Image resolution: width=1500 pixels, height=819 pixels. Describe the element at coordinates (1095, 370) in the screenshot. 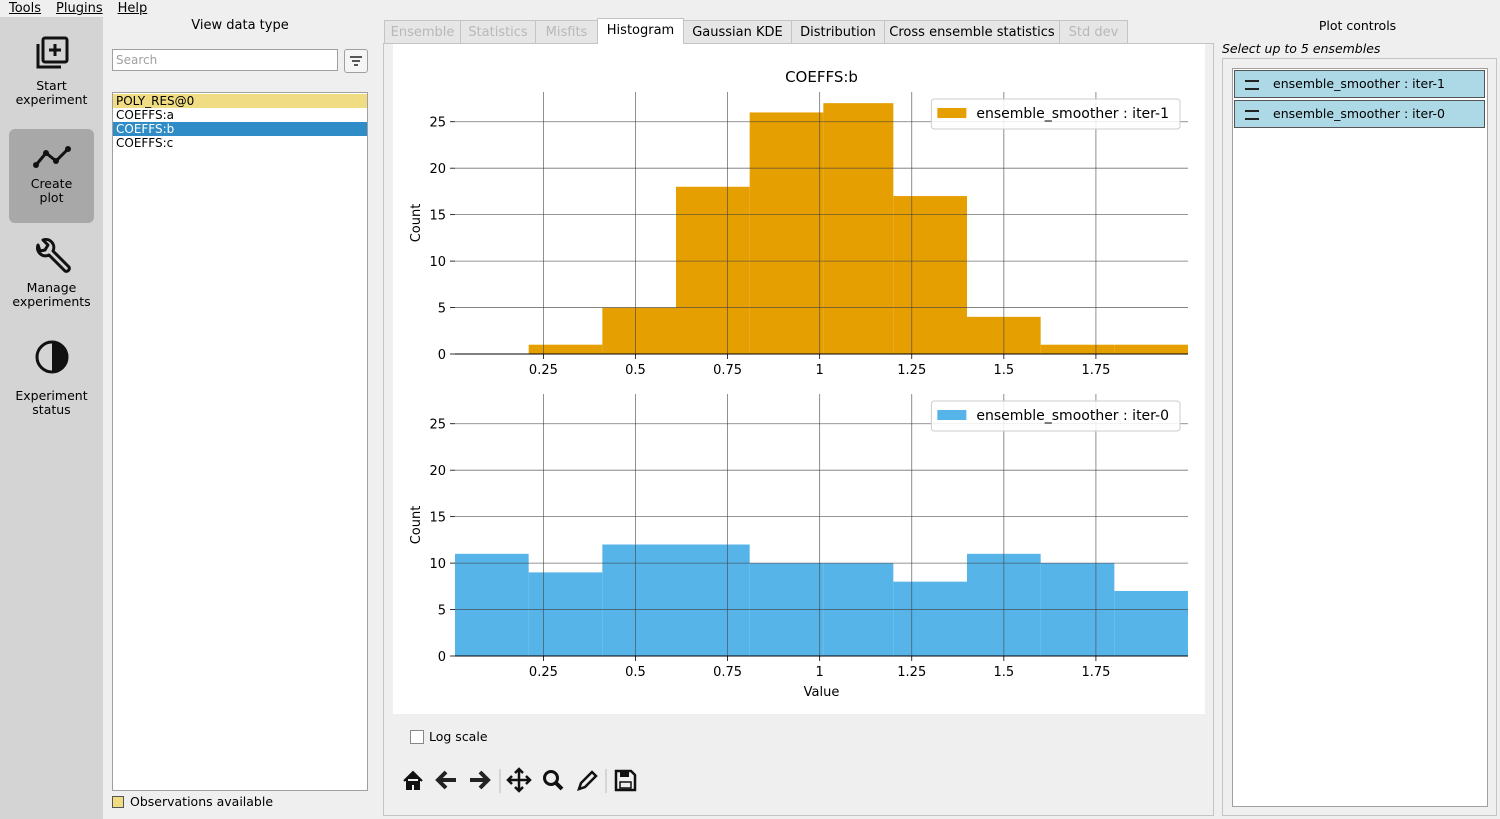

I see `x-tick-label: 1.75` at that location.